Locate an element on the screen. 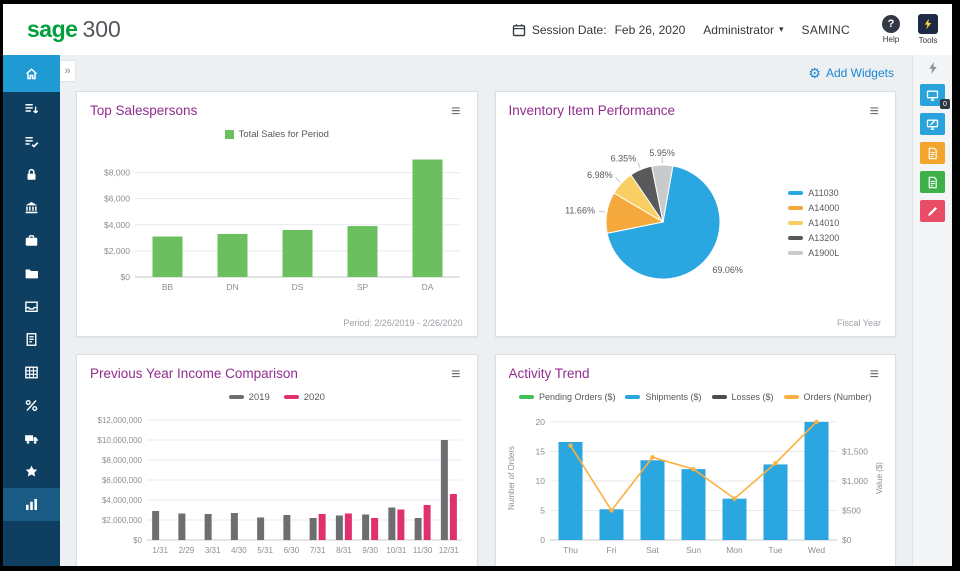  session-date-label: Session Date: is located at coordinates (569, 29).